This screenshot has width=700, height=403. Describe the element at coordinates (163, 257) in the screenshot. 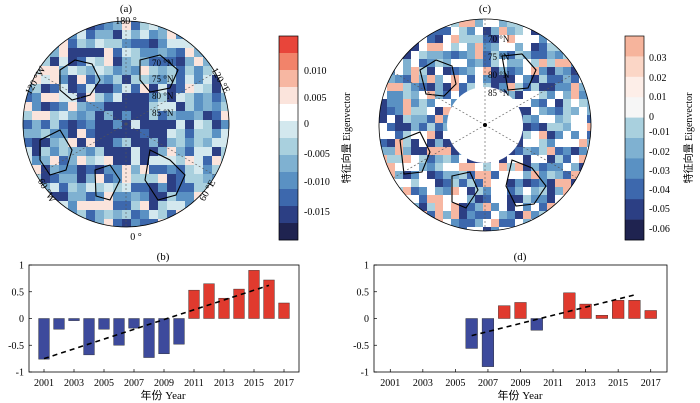

I see `chart-b-panel-label: (b)` at that location.